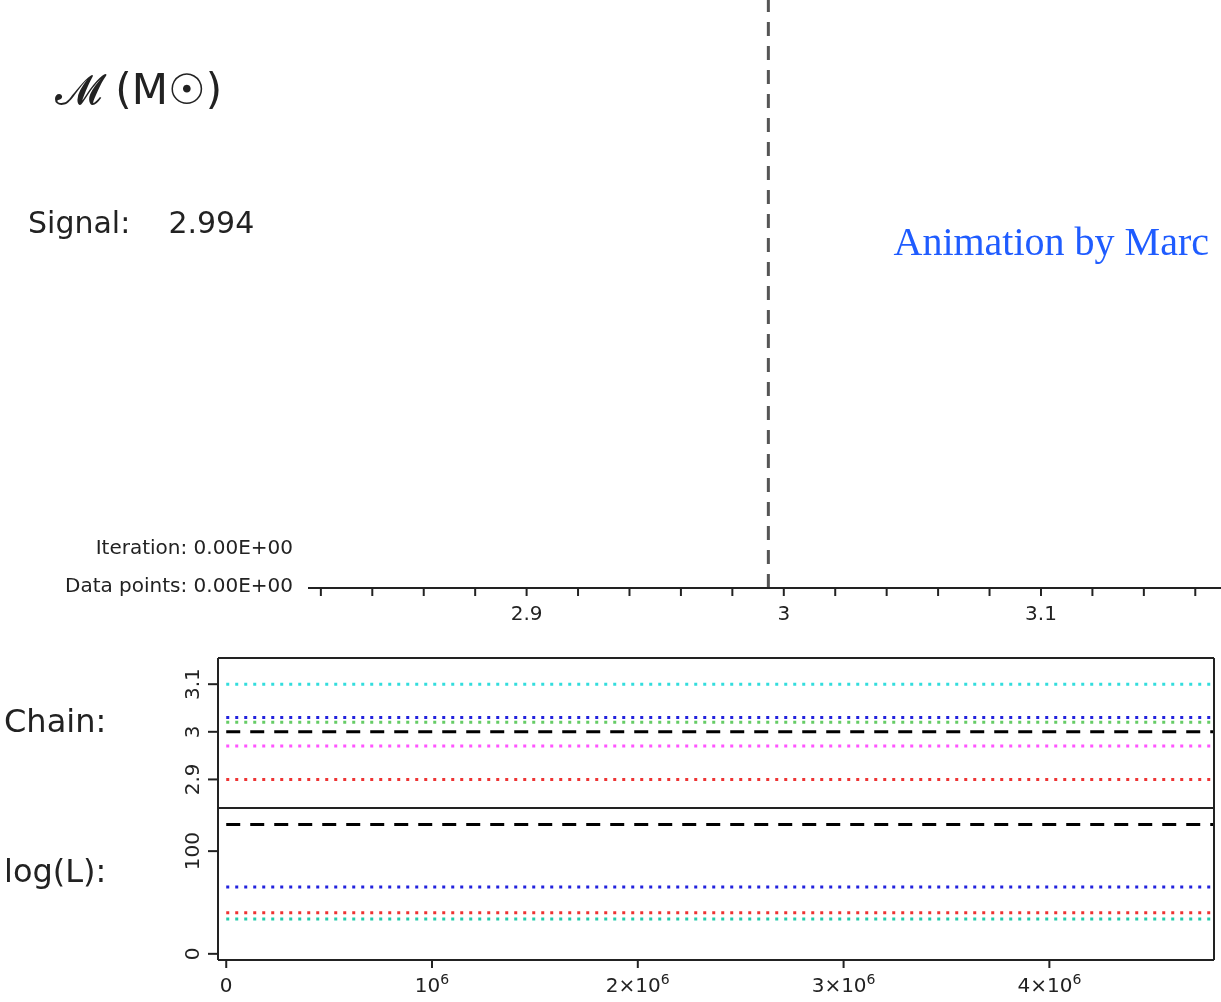  What do you see at coordinates (192, 684) in the screenshot?
I see `y-tick-label: 3.1` at bounding box center [192, 684].